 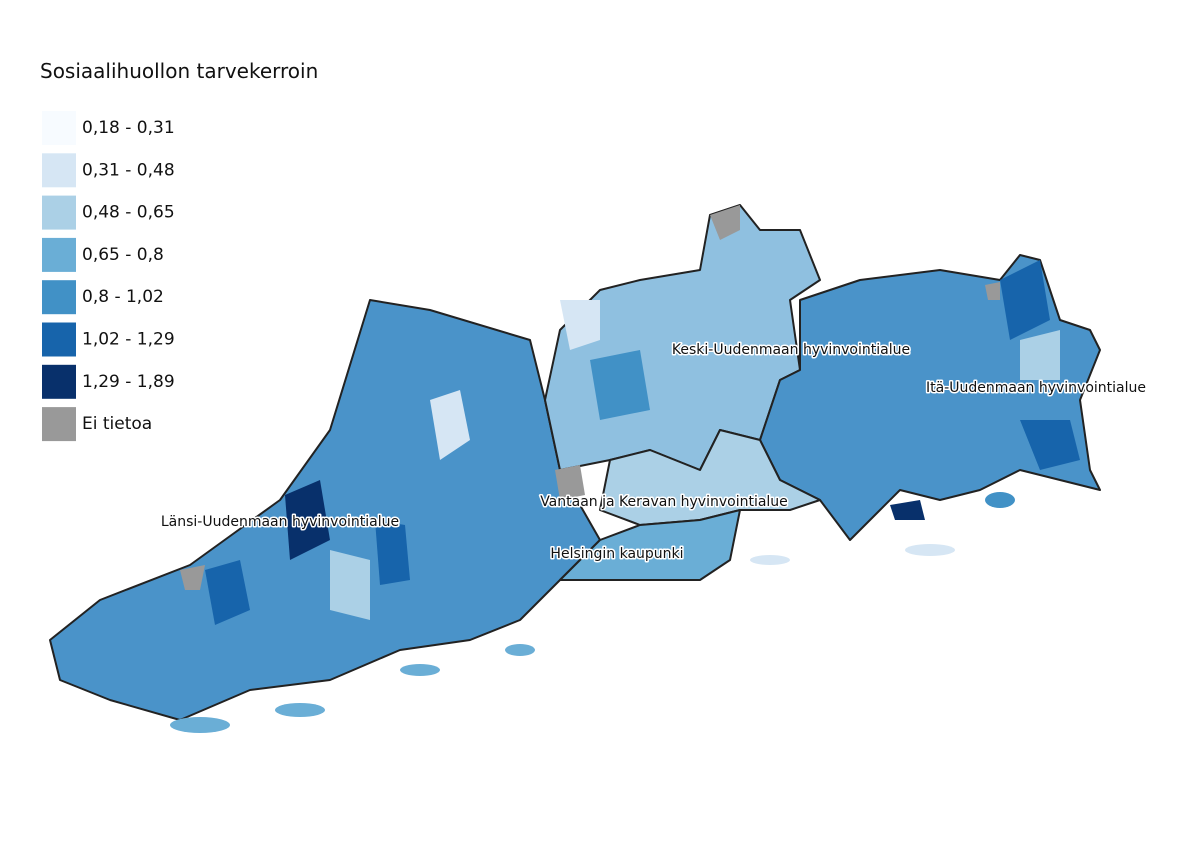 What do you see at coordinates (128, 213) in the screenshot?
I see `legend-label: 0,48 - 0,65` at bounding box center [128, 213].